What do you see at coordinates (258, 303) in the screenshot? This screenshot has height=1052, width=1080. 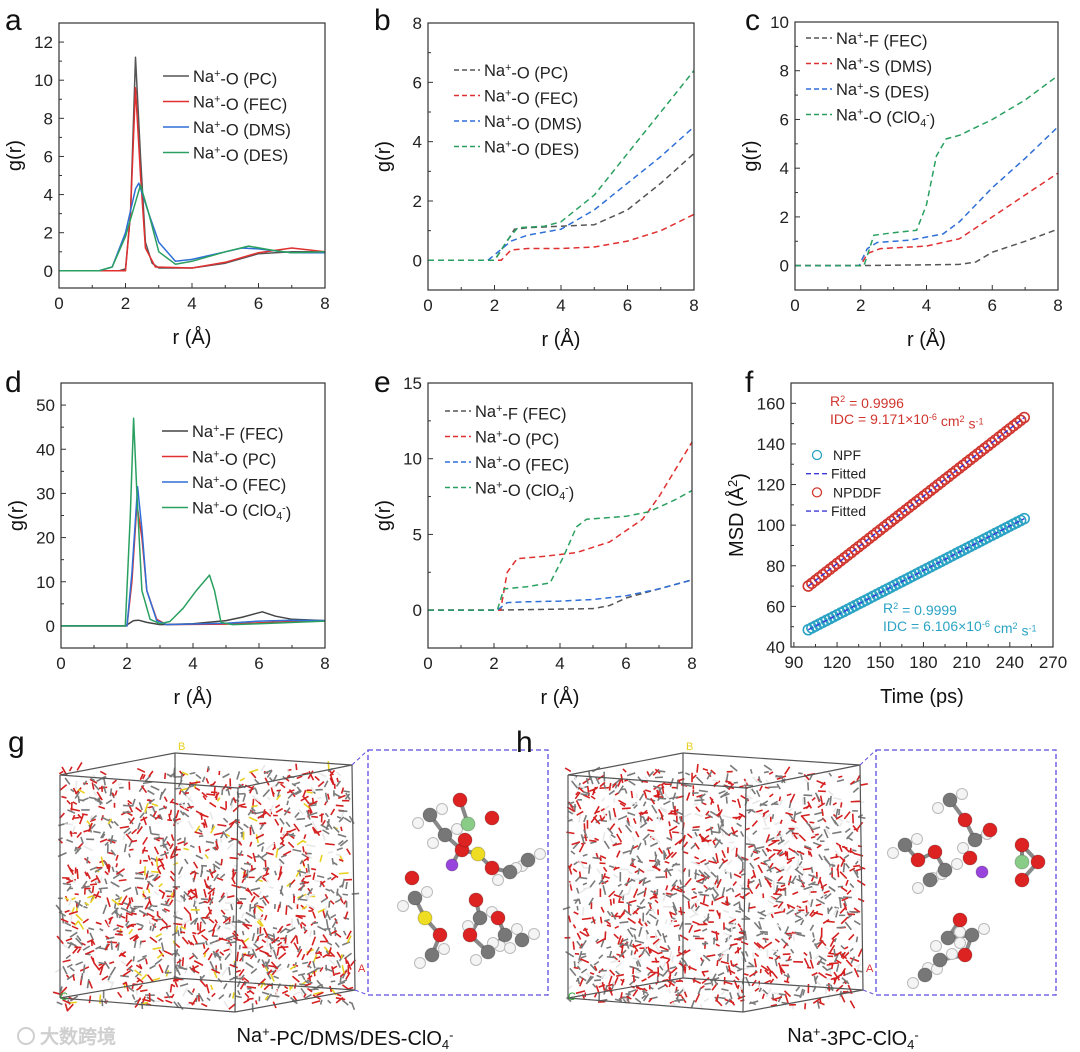 I see `x-tick-label: 6` at bounding box center [258, 303].